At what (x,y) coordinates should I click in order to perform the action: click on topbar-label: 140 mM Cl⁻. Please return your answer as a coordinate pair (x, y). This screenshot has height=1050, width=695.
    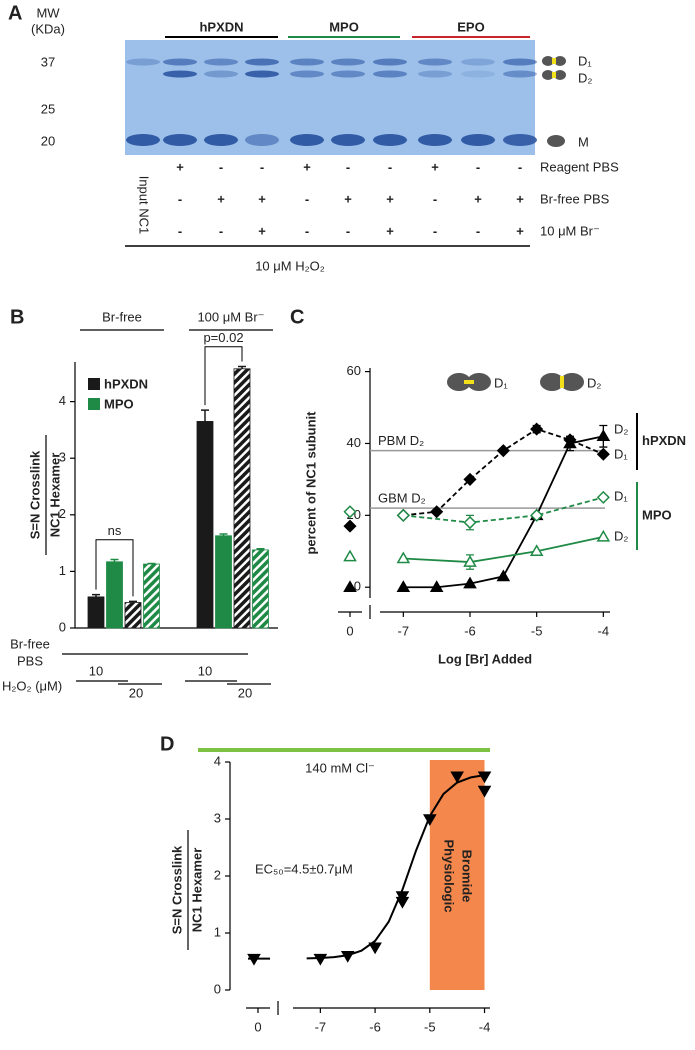
    Looking at the image, I should click on (340, 767).